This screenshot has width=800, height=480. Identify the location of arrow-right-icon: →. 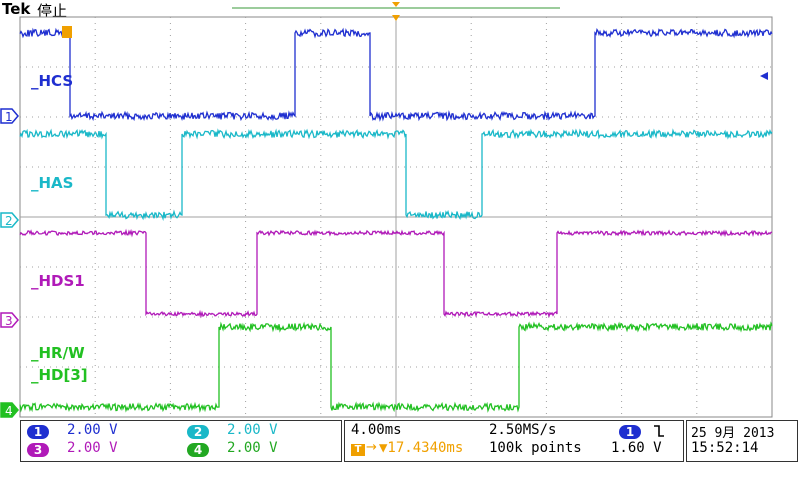
(371, 447).